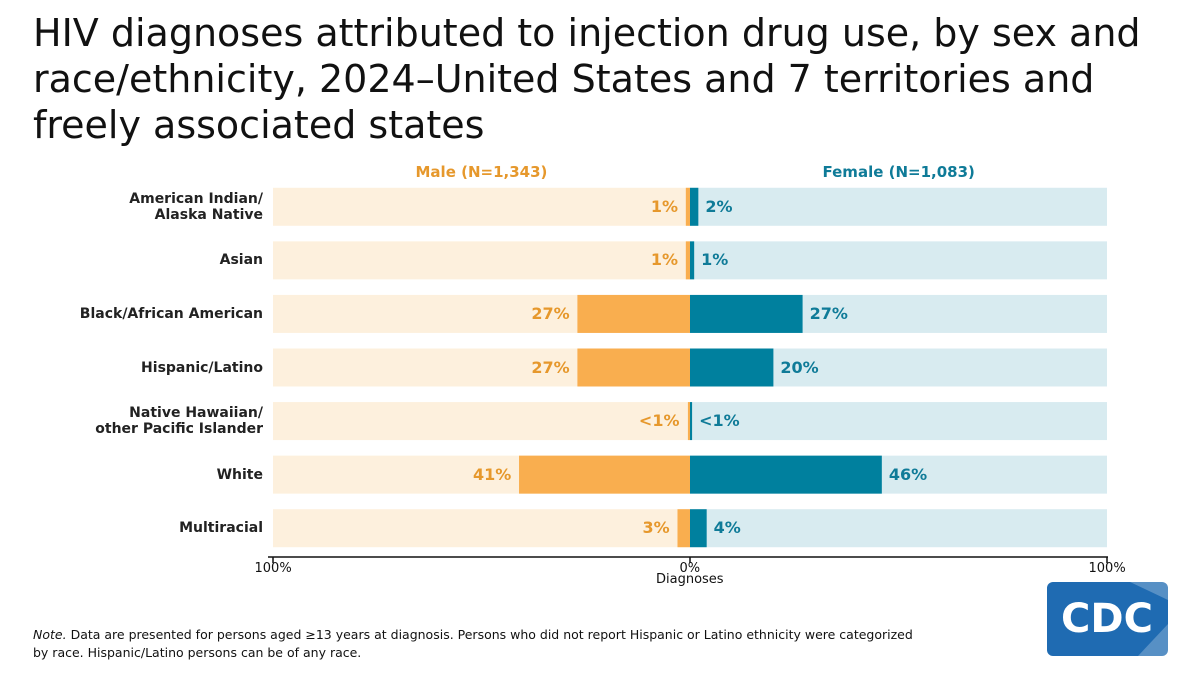 The image size is (1200, 675). I want to click on category-label: Black/African American, so click(171, 313).